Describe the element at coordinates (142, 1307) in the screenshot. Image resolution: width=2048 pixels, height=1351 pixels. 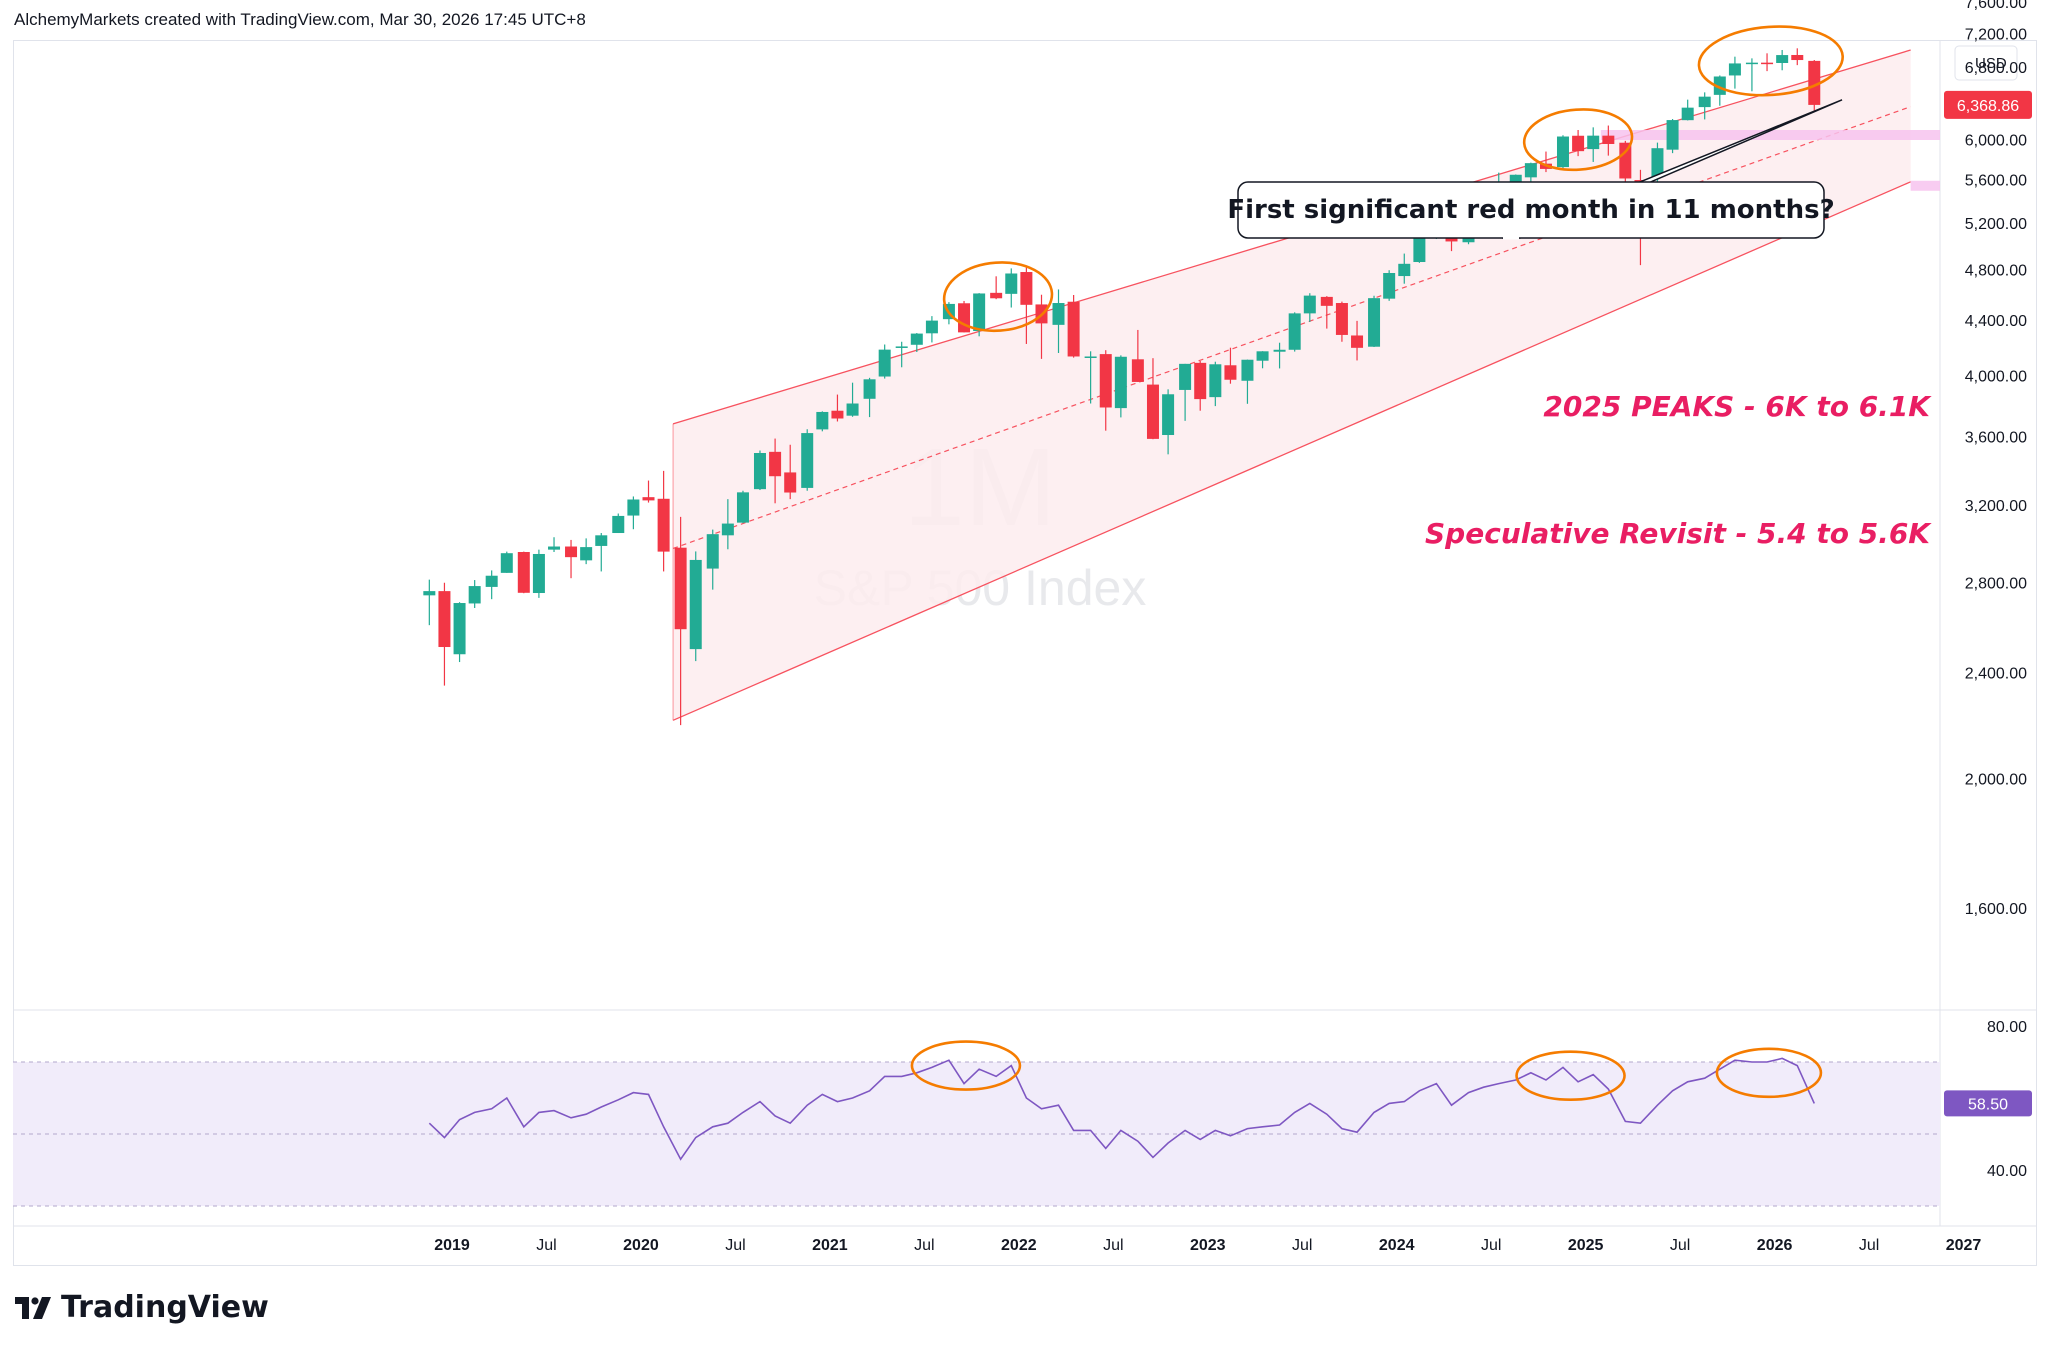
I see `tradingview-logo: TradingView` at that location.